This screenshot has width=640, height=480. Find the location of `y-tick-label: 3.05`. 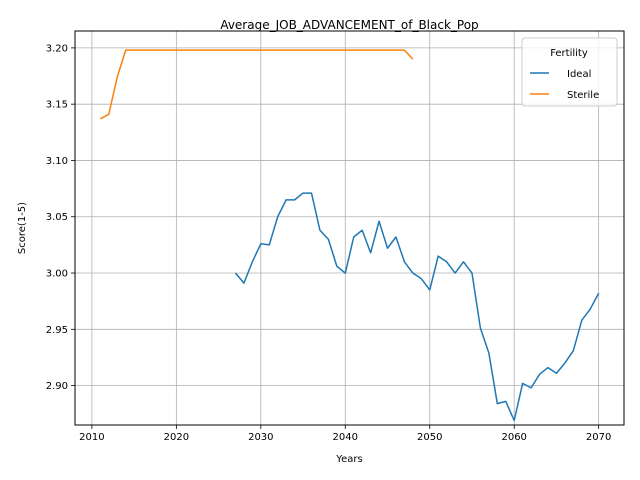

y-tick-label: 3.05 is located at coordinates (57, 217).